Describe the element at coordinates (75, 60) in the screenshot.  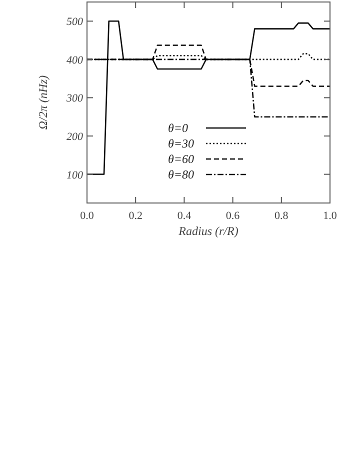
I see `y-tick-label: 400` at that location.